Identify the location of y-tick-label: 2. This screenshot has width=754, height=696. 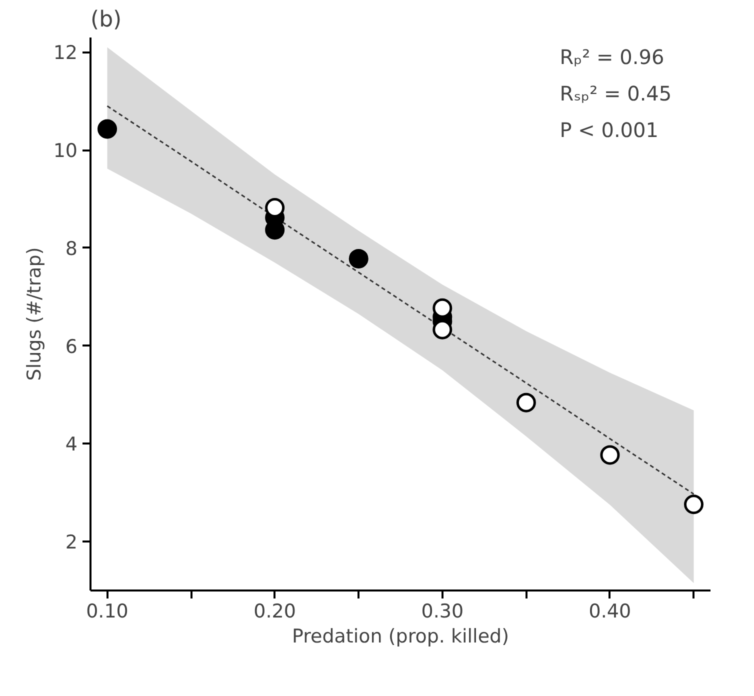
(71, 543).